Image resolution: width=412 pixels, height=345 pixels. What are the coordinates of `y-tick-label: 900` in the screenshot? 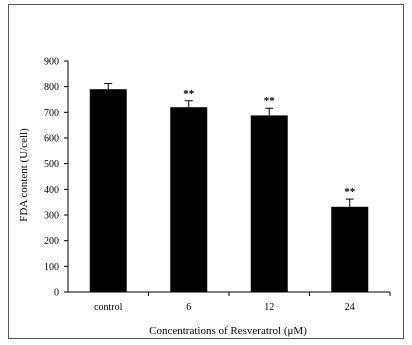 It's located at (51, 62).